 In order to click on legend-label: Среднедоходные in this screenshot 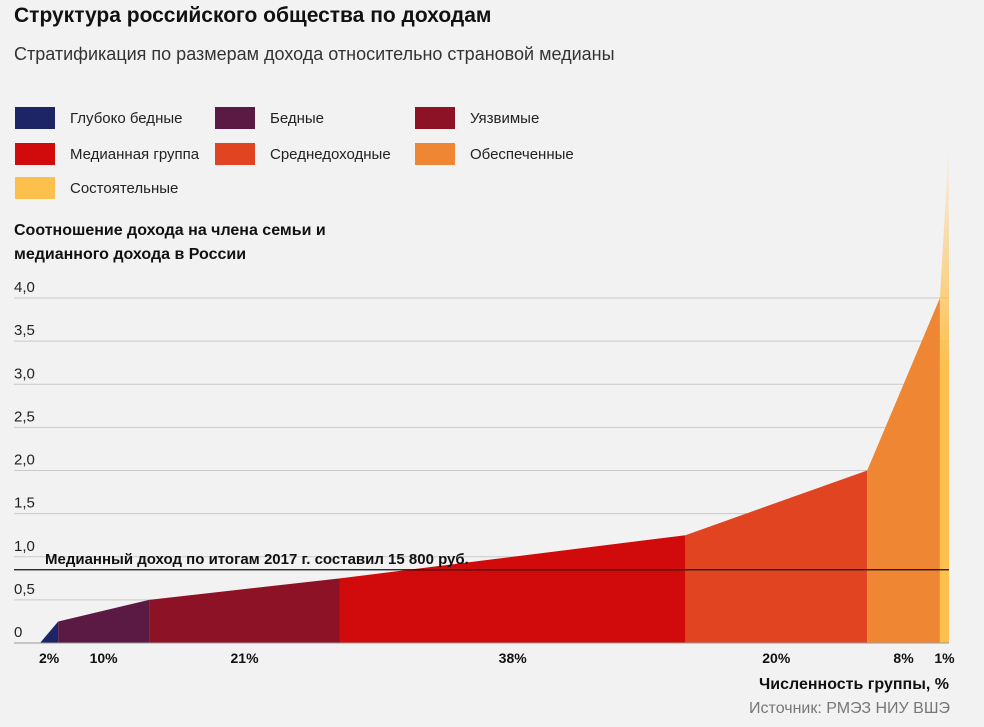, I will do `click(330, 154)`.